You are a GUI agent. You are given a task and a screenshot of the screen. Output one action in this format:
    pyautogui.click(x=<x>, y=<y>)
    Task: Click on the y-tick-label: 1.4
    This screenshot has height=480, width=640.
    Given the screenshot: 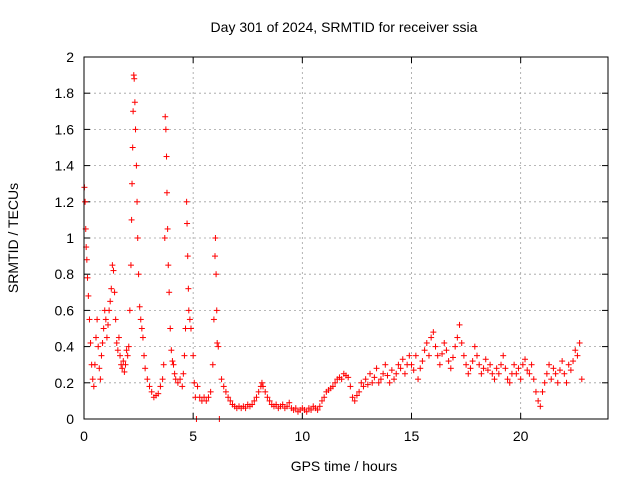 What is the action you would take?
    pyautogui.click(x=65, y=166)
    